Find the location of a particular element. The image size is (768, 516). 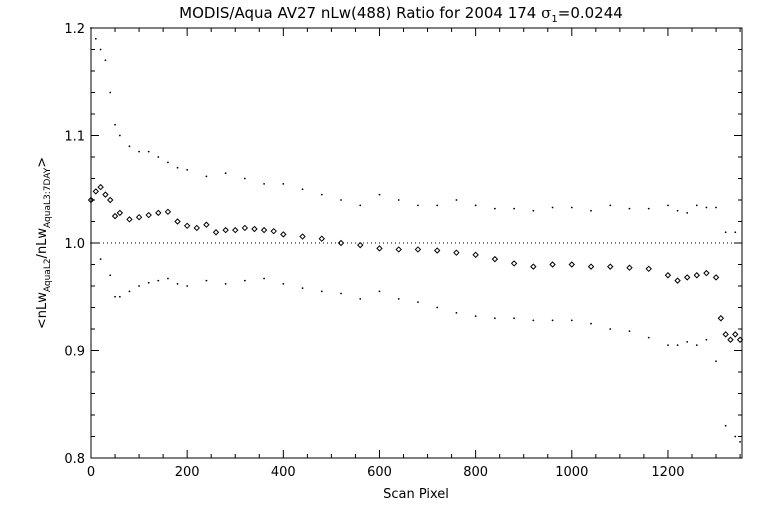

x-tick-label: 0 is located at coordinates (91, 472).